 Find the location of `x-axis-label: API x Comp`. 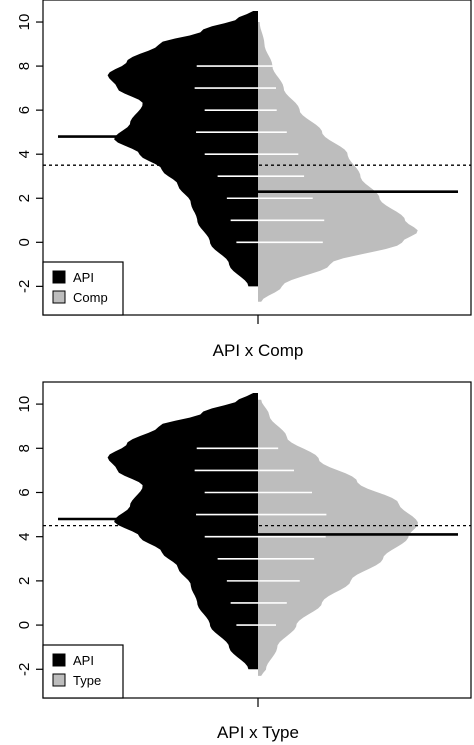

x-axis-label: API x Comp is located at coordinates (258, 350).